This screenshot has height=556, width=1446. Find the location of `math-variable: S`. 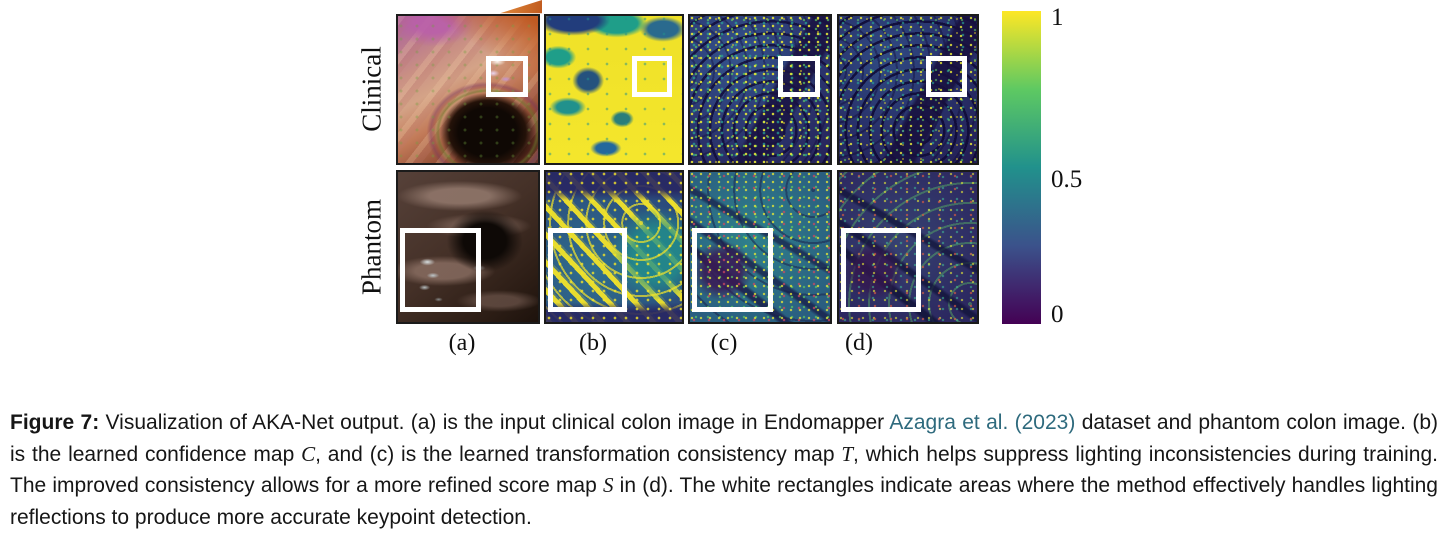

math-variable: S is located at coordinates (608, 485).